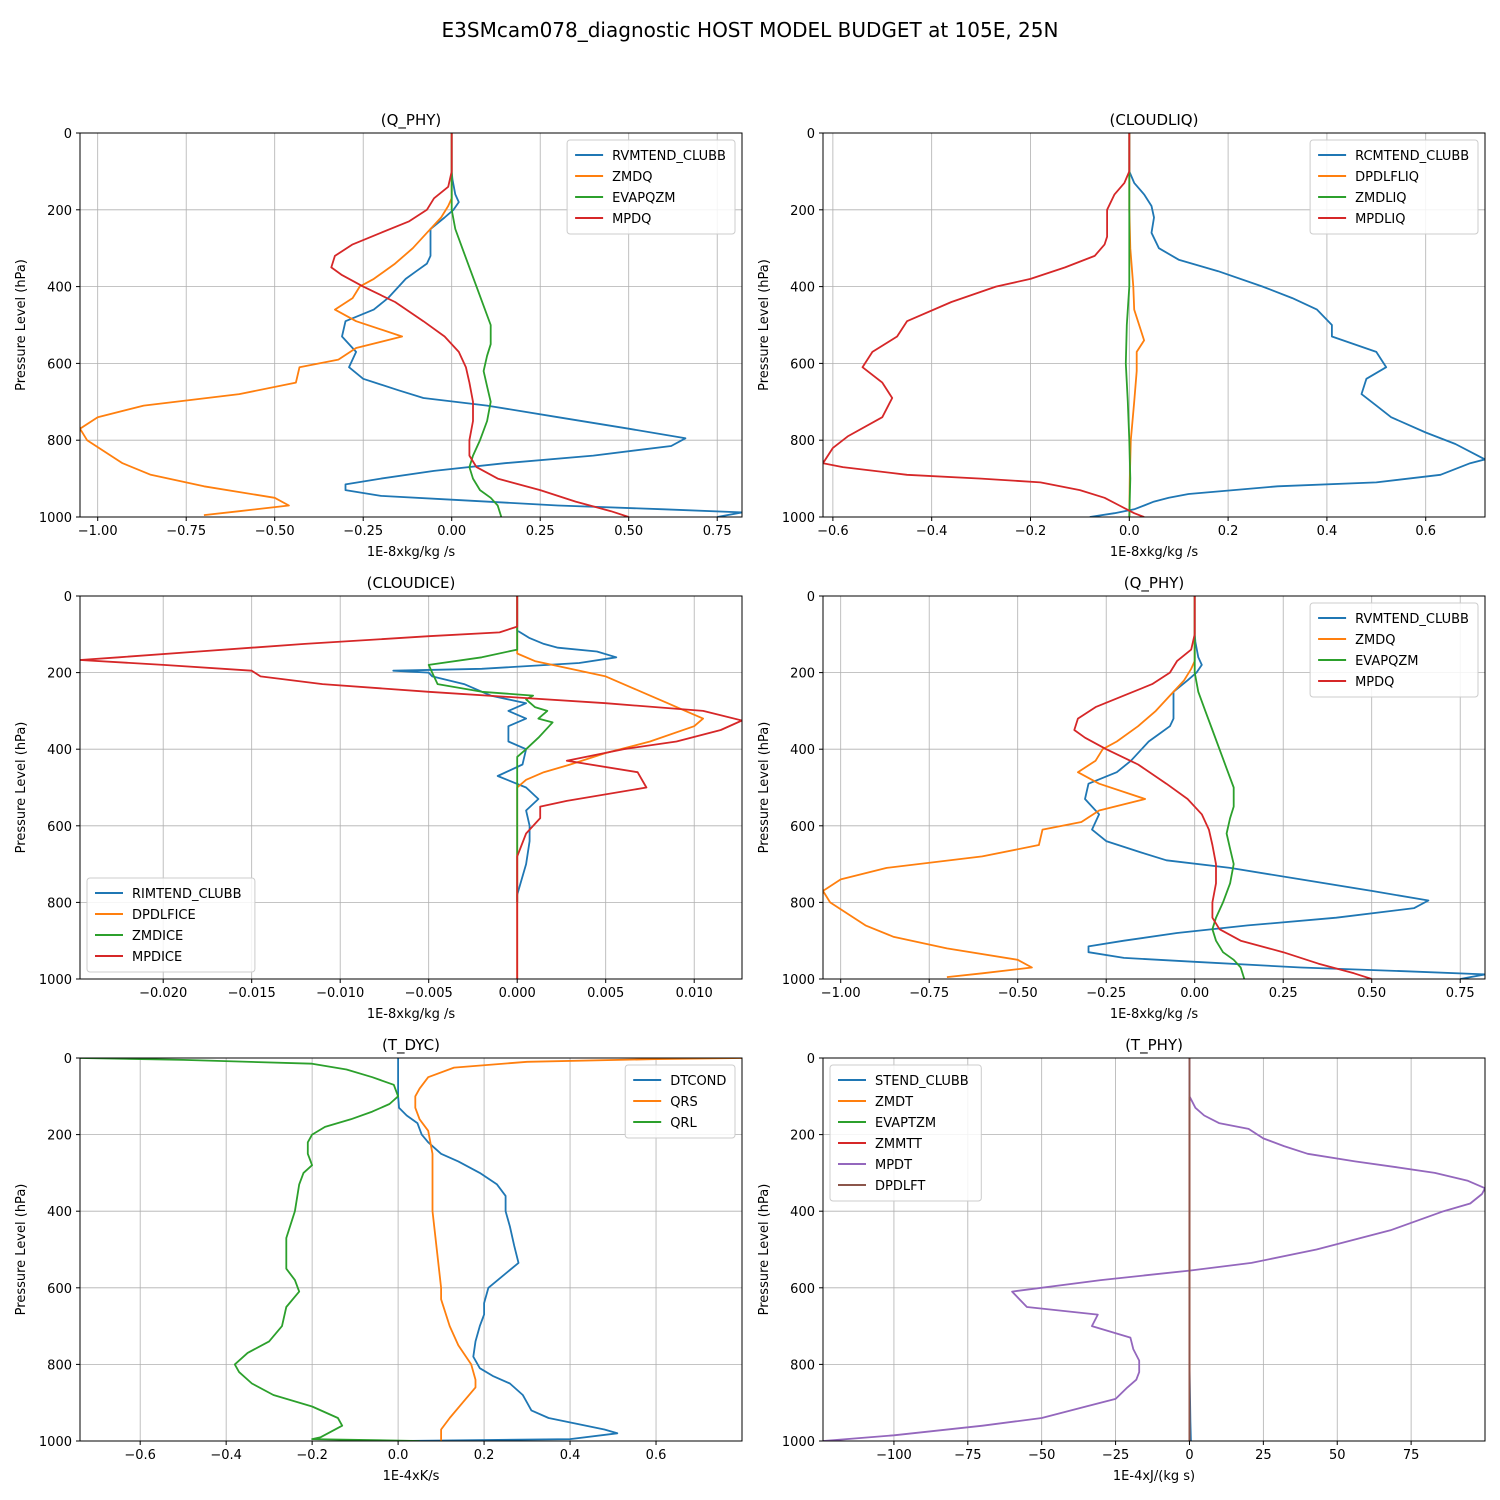 The height and width of the screenshot is (1500, 1500). I want to click on legend: RVMTEND_CLUBB ZMDQ EVAPQZM MPDQ, so click(651, 187).